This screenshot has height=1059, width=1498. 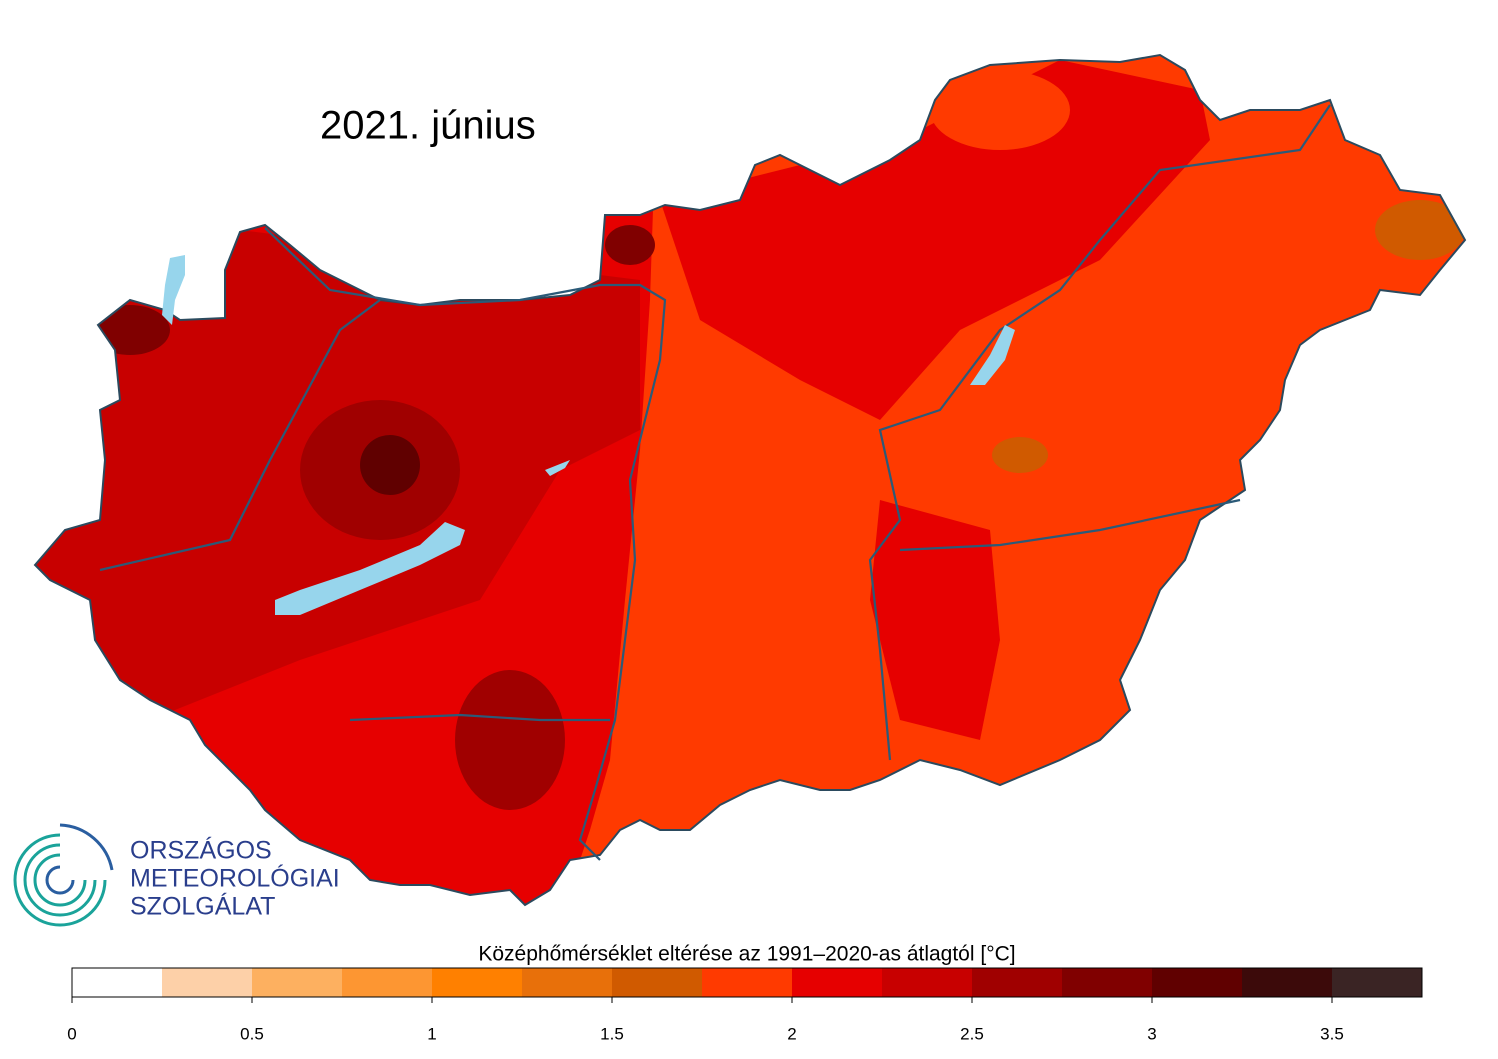 I want to click on region-spot, so click(x=1020, y=455).